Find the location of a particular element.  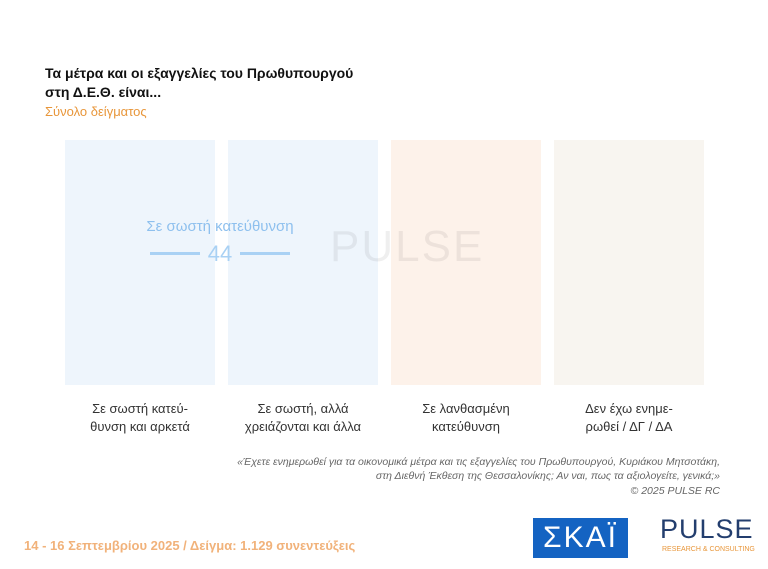

category-label: Σε λανθασμένη κατεύθυνση is located at coordinates (466, 417).